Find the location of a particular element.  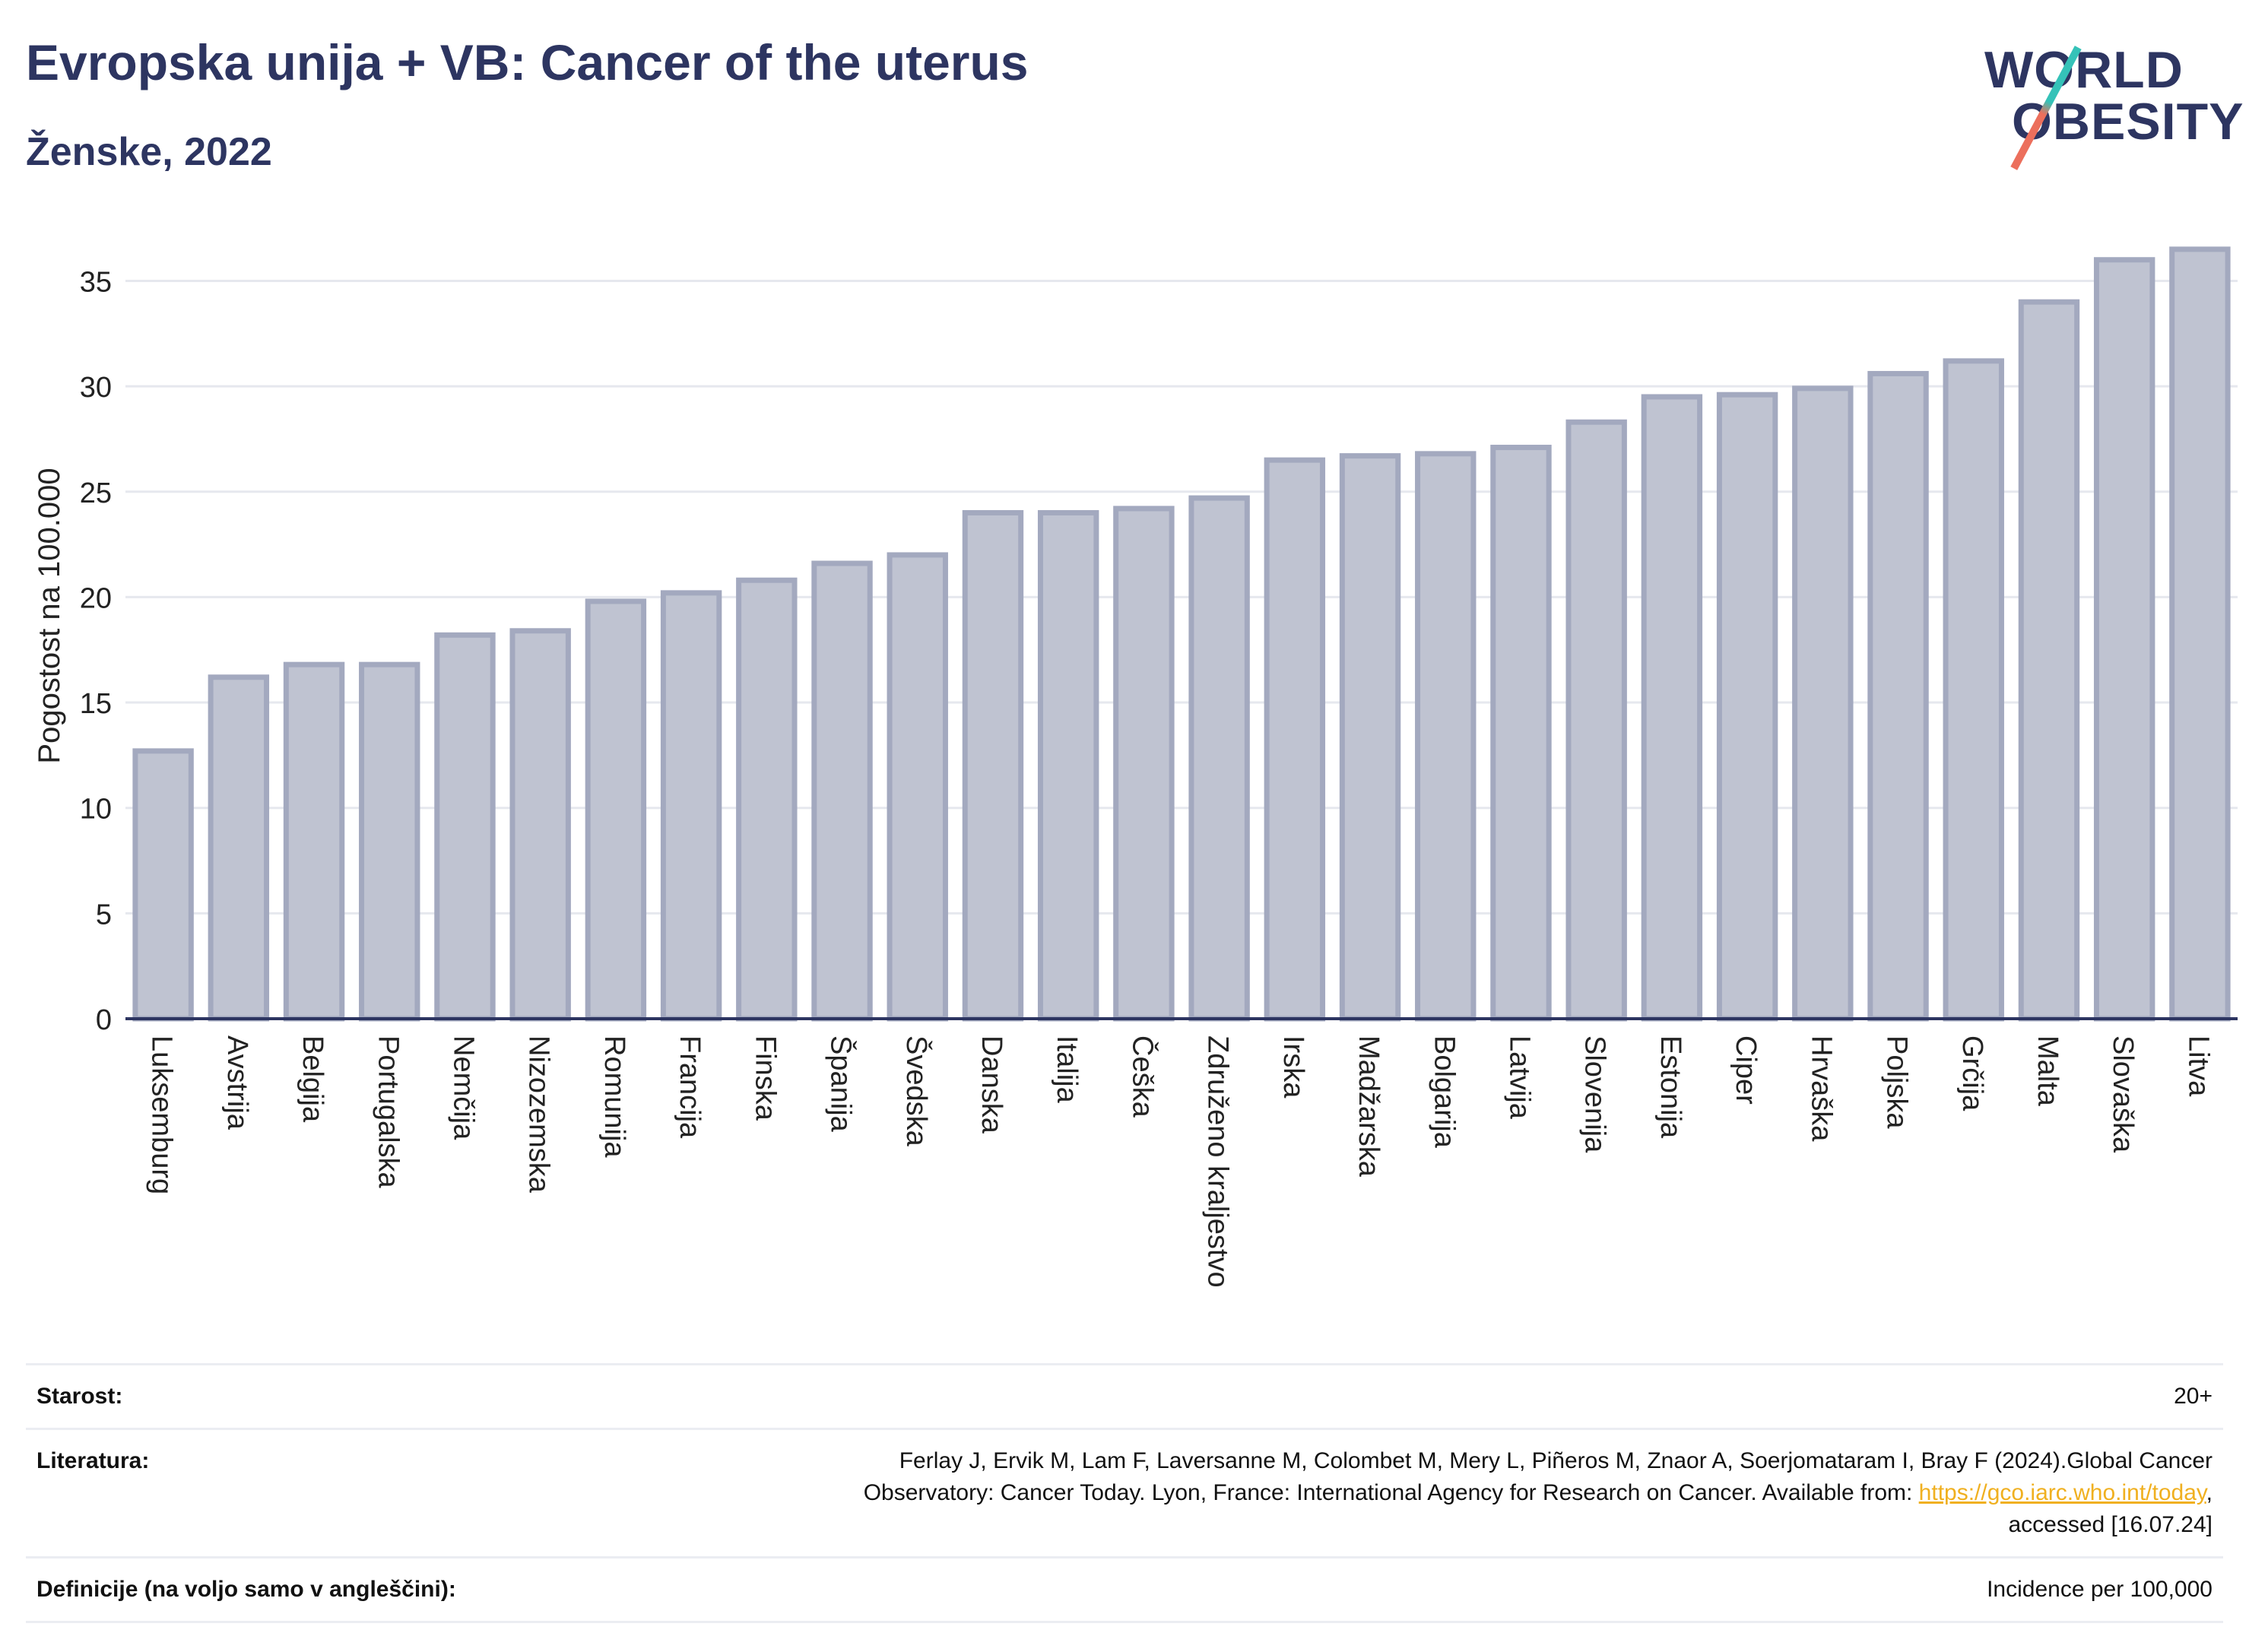

page-subtitle: Ženske, 2022 is located at coordinates (149, 152).